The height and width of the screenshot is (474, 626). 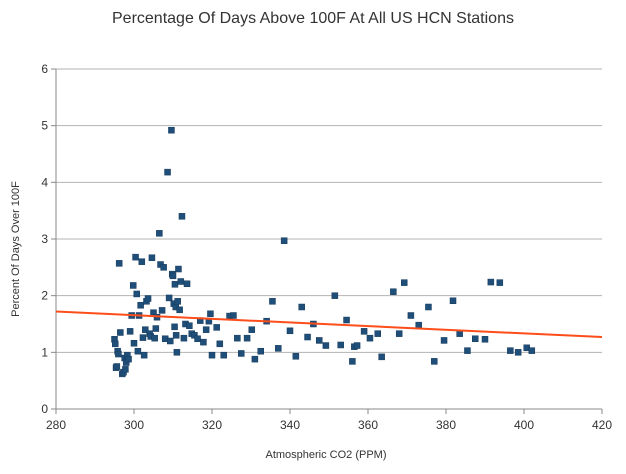 What do you see at coordinates (329, 324) in the screenshot?
I see `trendline-layer` at bounding box center [329, 324].